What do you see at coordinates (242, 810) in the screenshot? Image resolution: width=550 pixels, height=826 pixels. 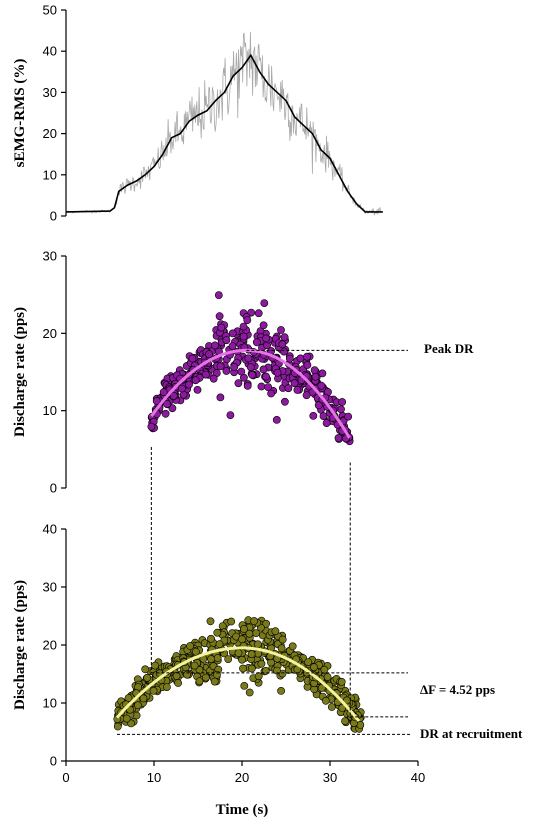 I see `x-axis-label: Time (s)` at bounding box center [242, 810].